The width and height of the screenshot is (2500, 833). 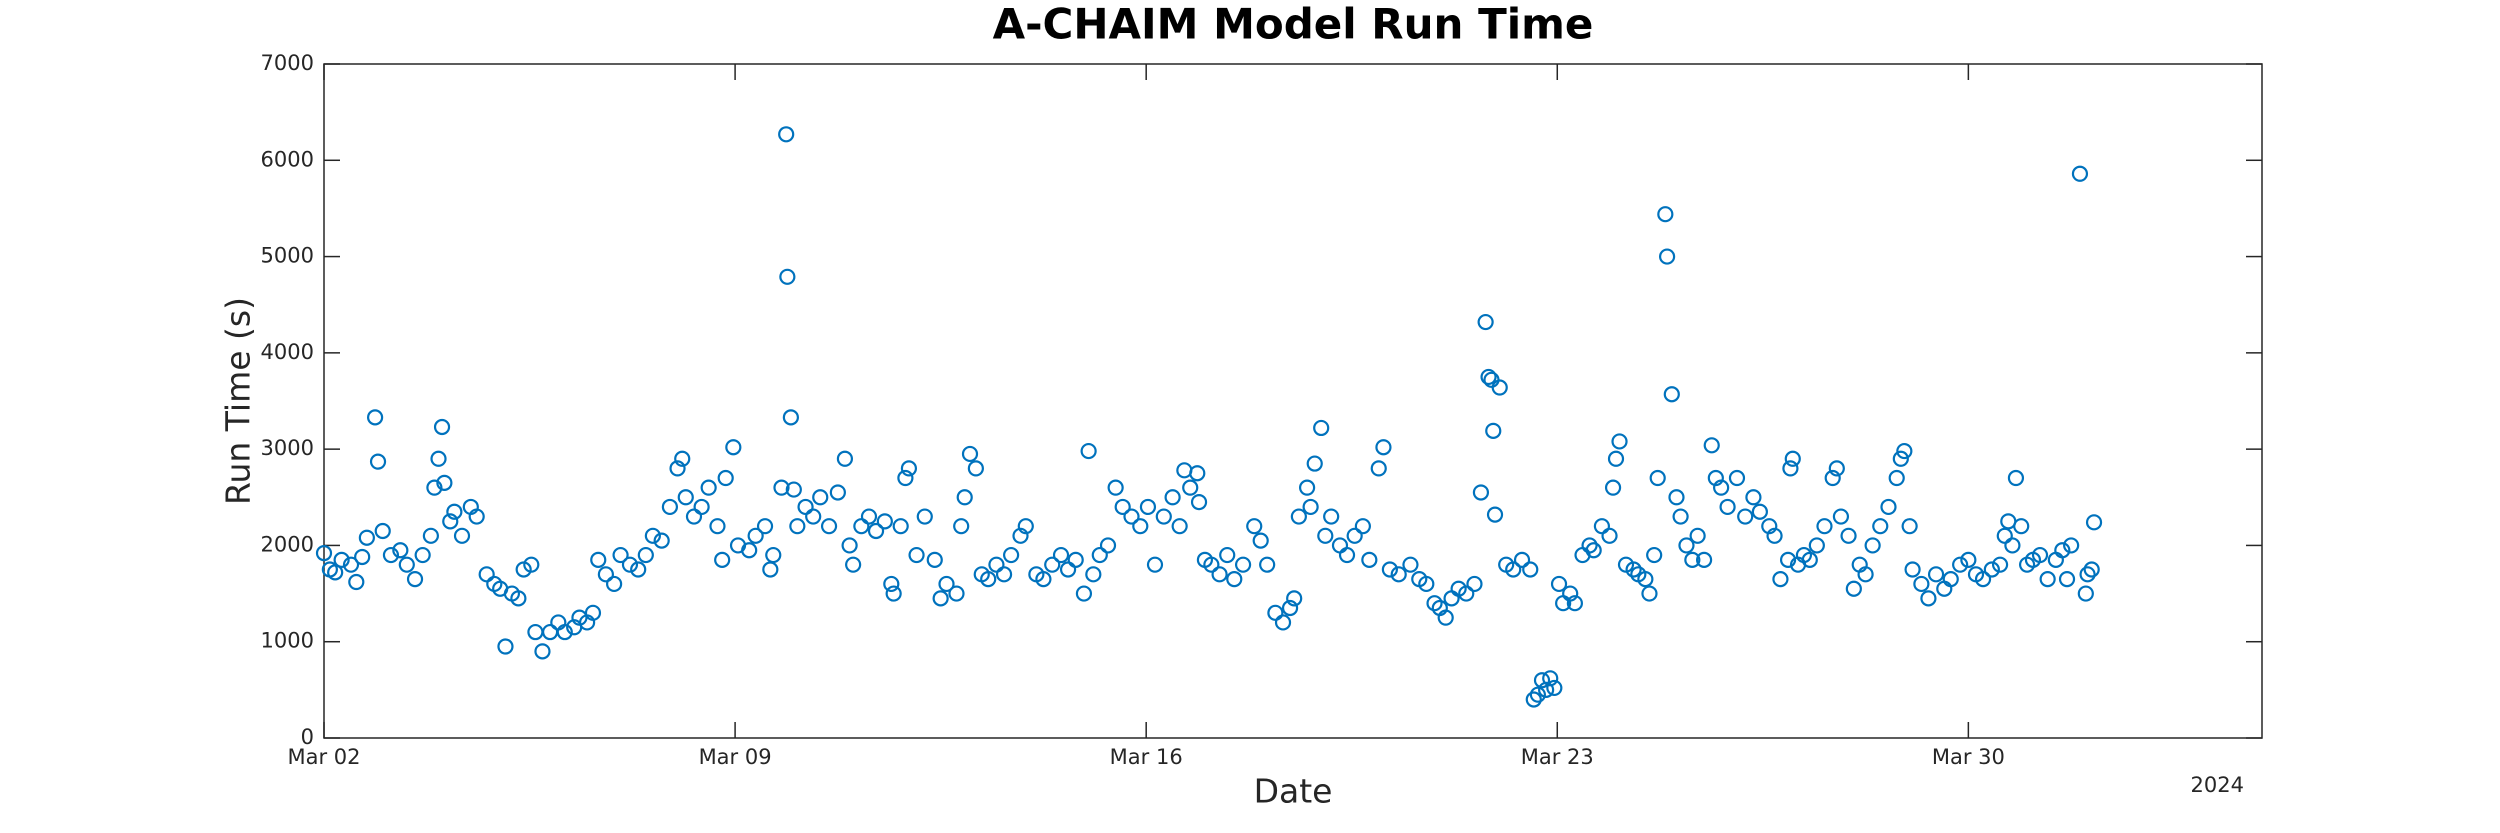 What do you see at coordinates (1293, 24) in the screenshot?
I see `chart-title: A-CHAIM Model Run Time` at bounding box center [1293, 24].